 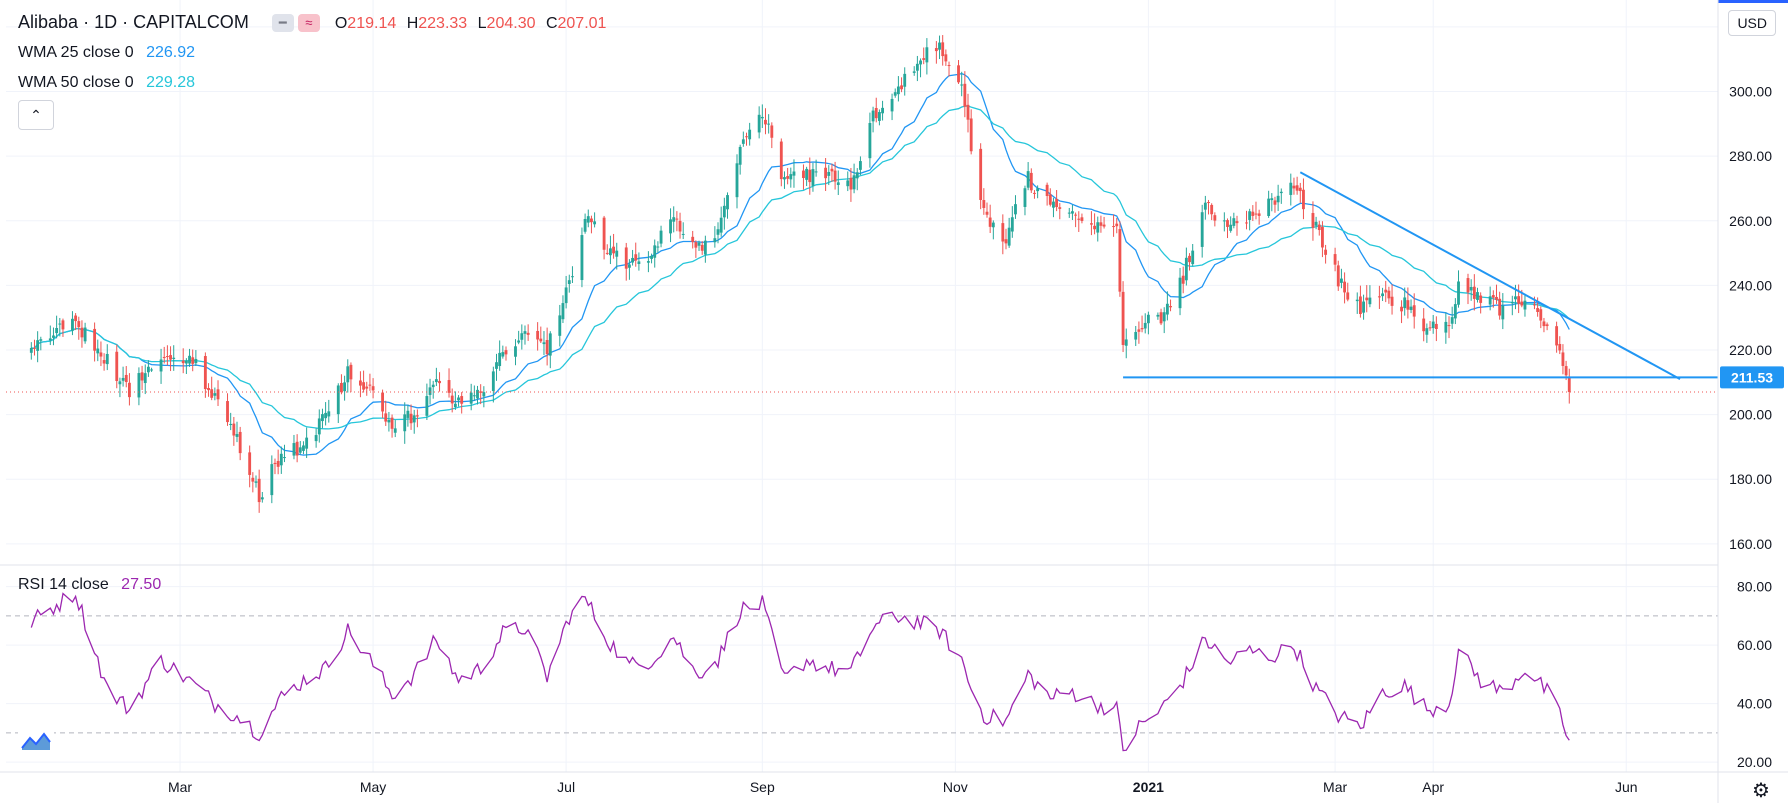 I want to click on rsi-legend: RSI 14 close 27.50, so click(x=89, y=585).